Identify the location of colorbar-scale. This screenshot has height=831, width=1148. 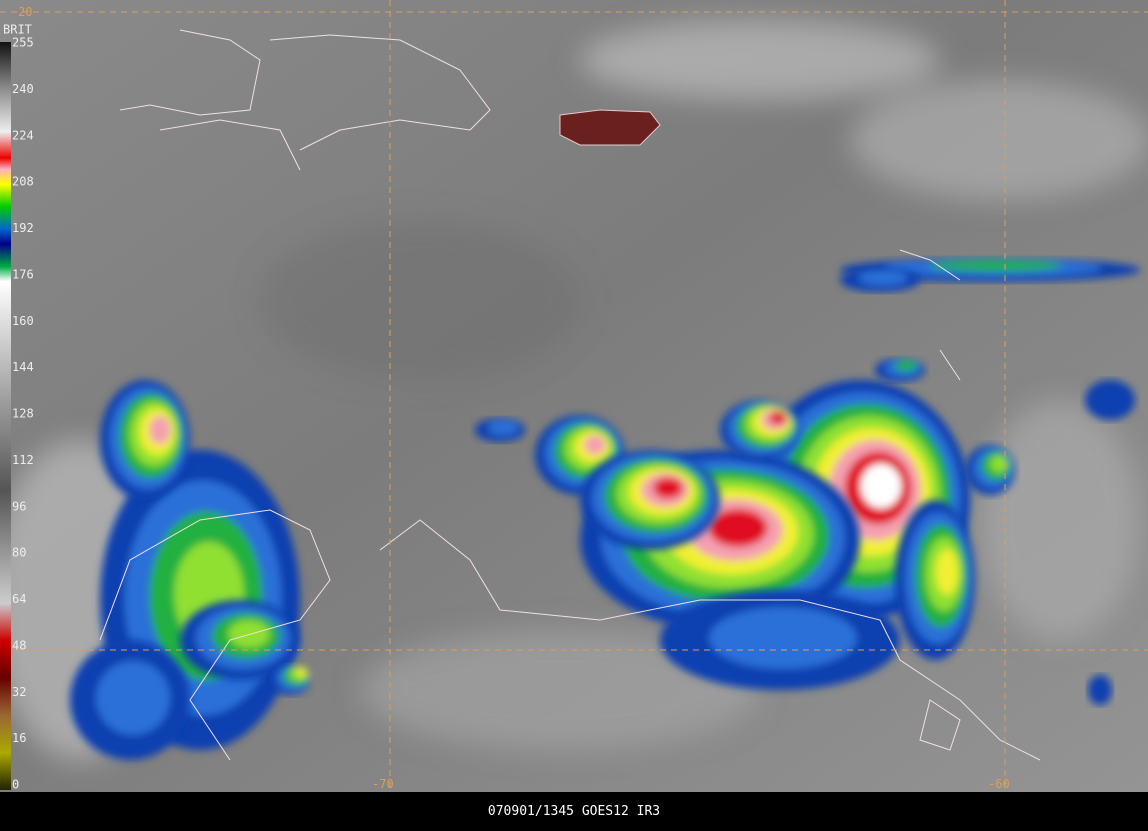
(5, 416).